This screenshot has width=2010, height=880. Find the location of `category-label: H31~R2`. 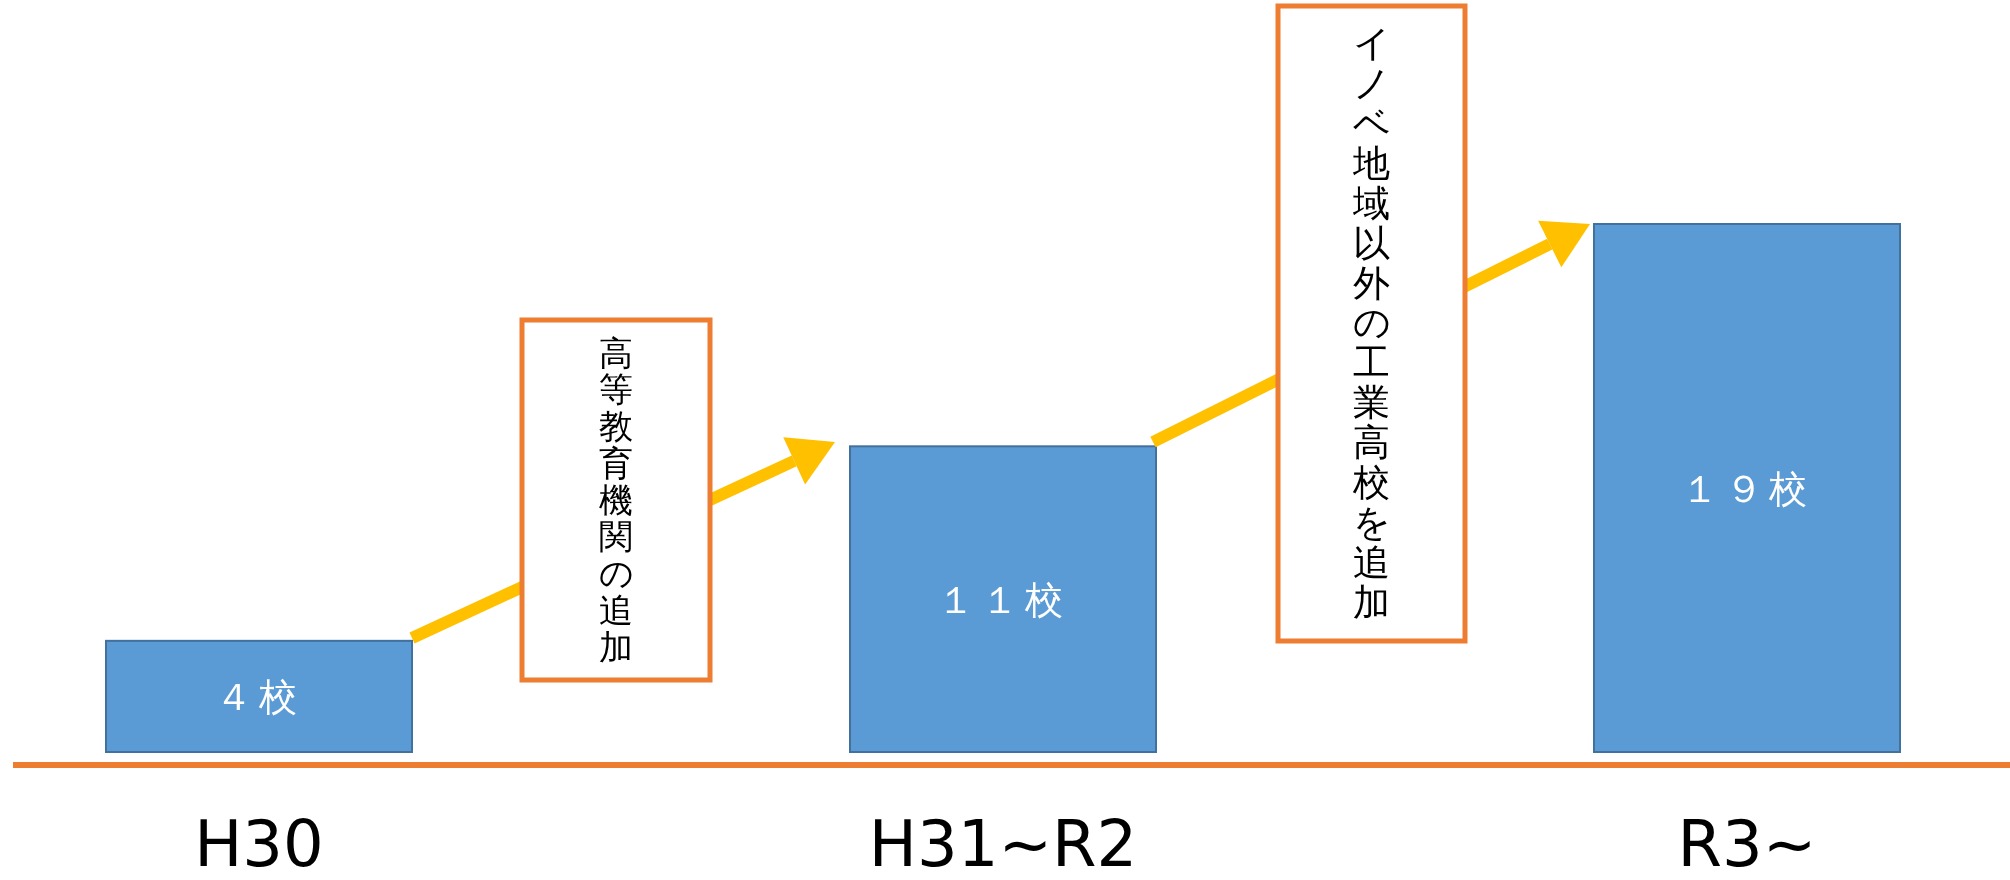

category-label: H31~R2 is located at coordinates (1003, 843).